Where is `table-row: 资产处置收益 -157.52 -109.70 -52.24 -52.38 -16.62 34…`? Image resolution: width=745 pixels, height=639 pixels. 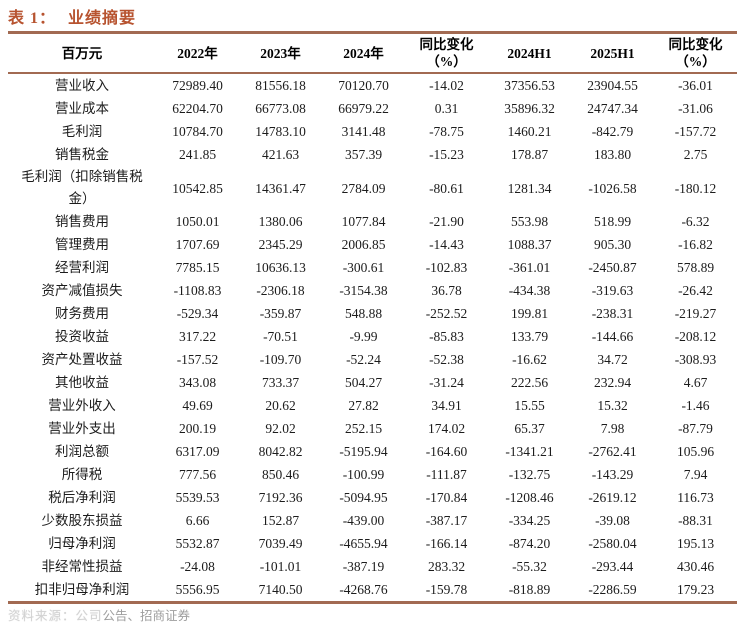 table-row: 资产处置收益 -157.52 -109.70 -52.24 -52.38 -16.62 34… is located at coordinates (372, 359).